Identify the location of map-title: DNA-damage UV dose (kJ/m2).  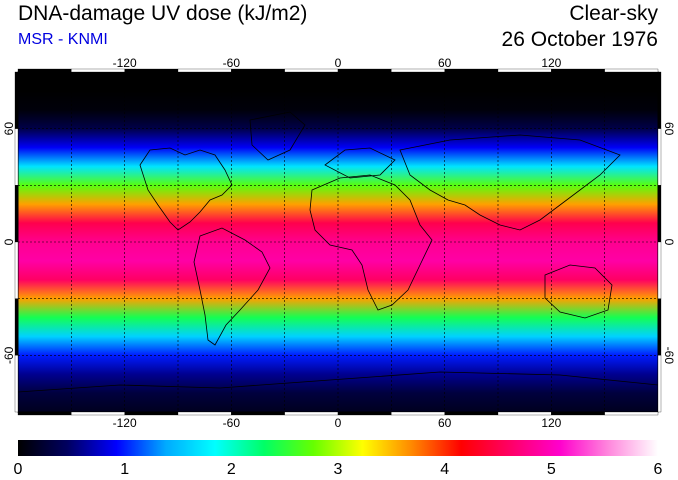
(163, 13).